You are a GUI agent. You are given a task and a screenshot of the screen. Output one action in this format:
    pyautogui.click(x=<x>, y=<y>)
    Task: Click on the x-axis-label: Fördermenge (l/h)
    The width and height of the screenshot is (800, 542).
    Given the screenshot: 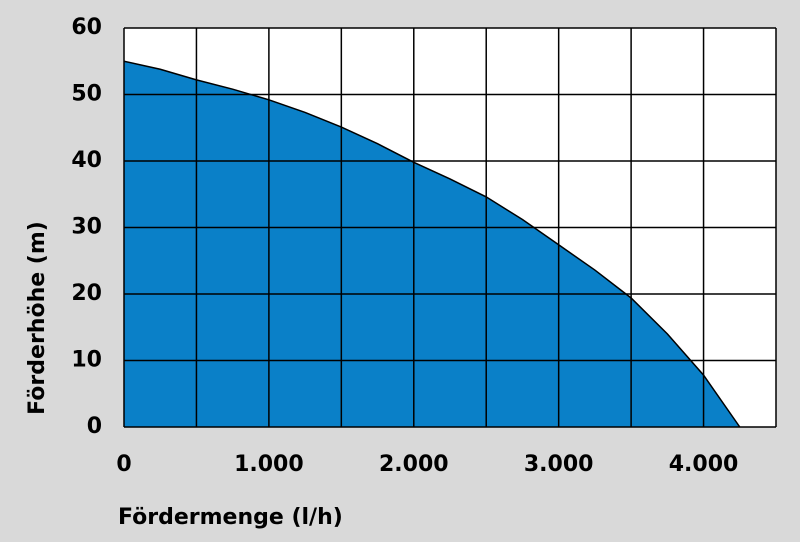 What is the action you would take?
    pyautogui.click(x=230, y=517)
    